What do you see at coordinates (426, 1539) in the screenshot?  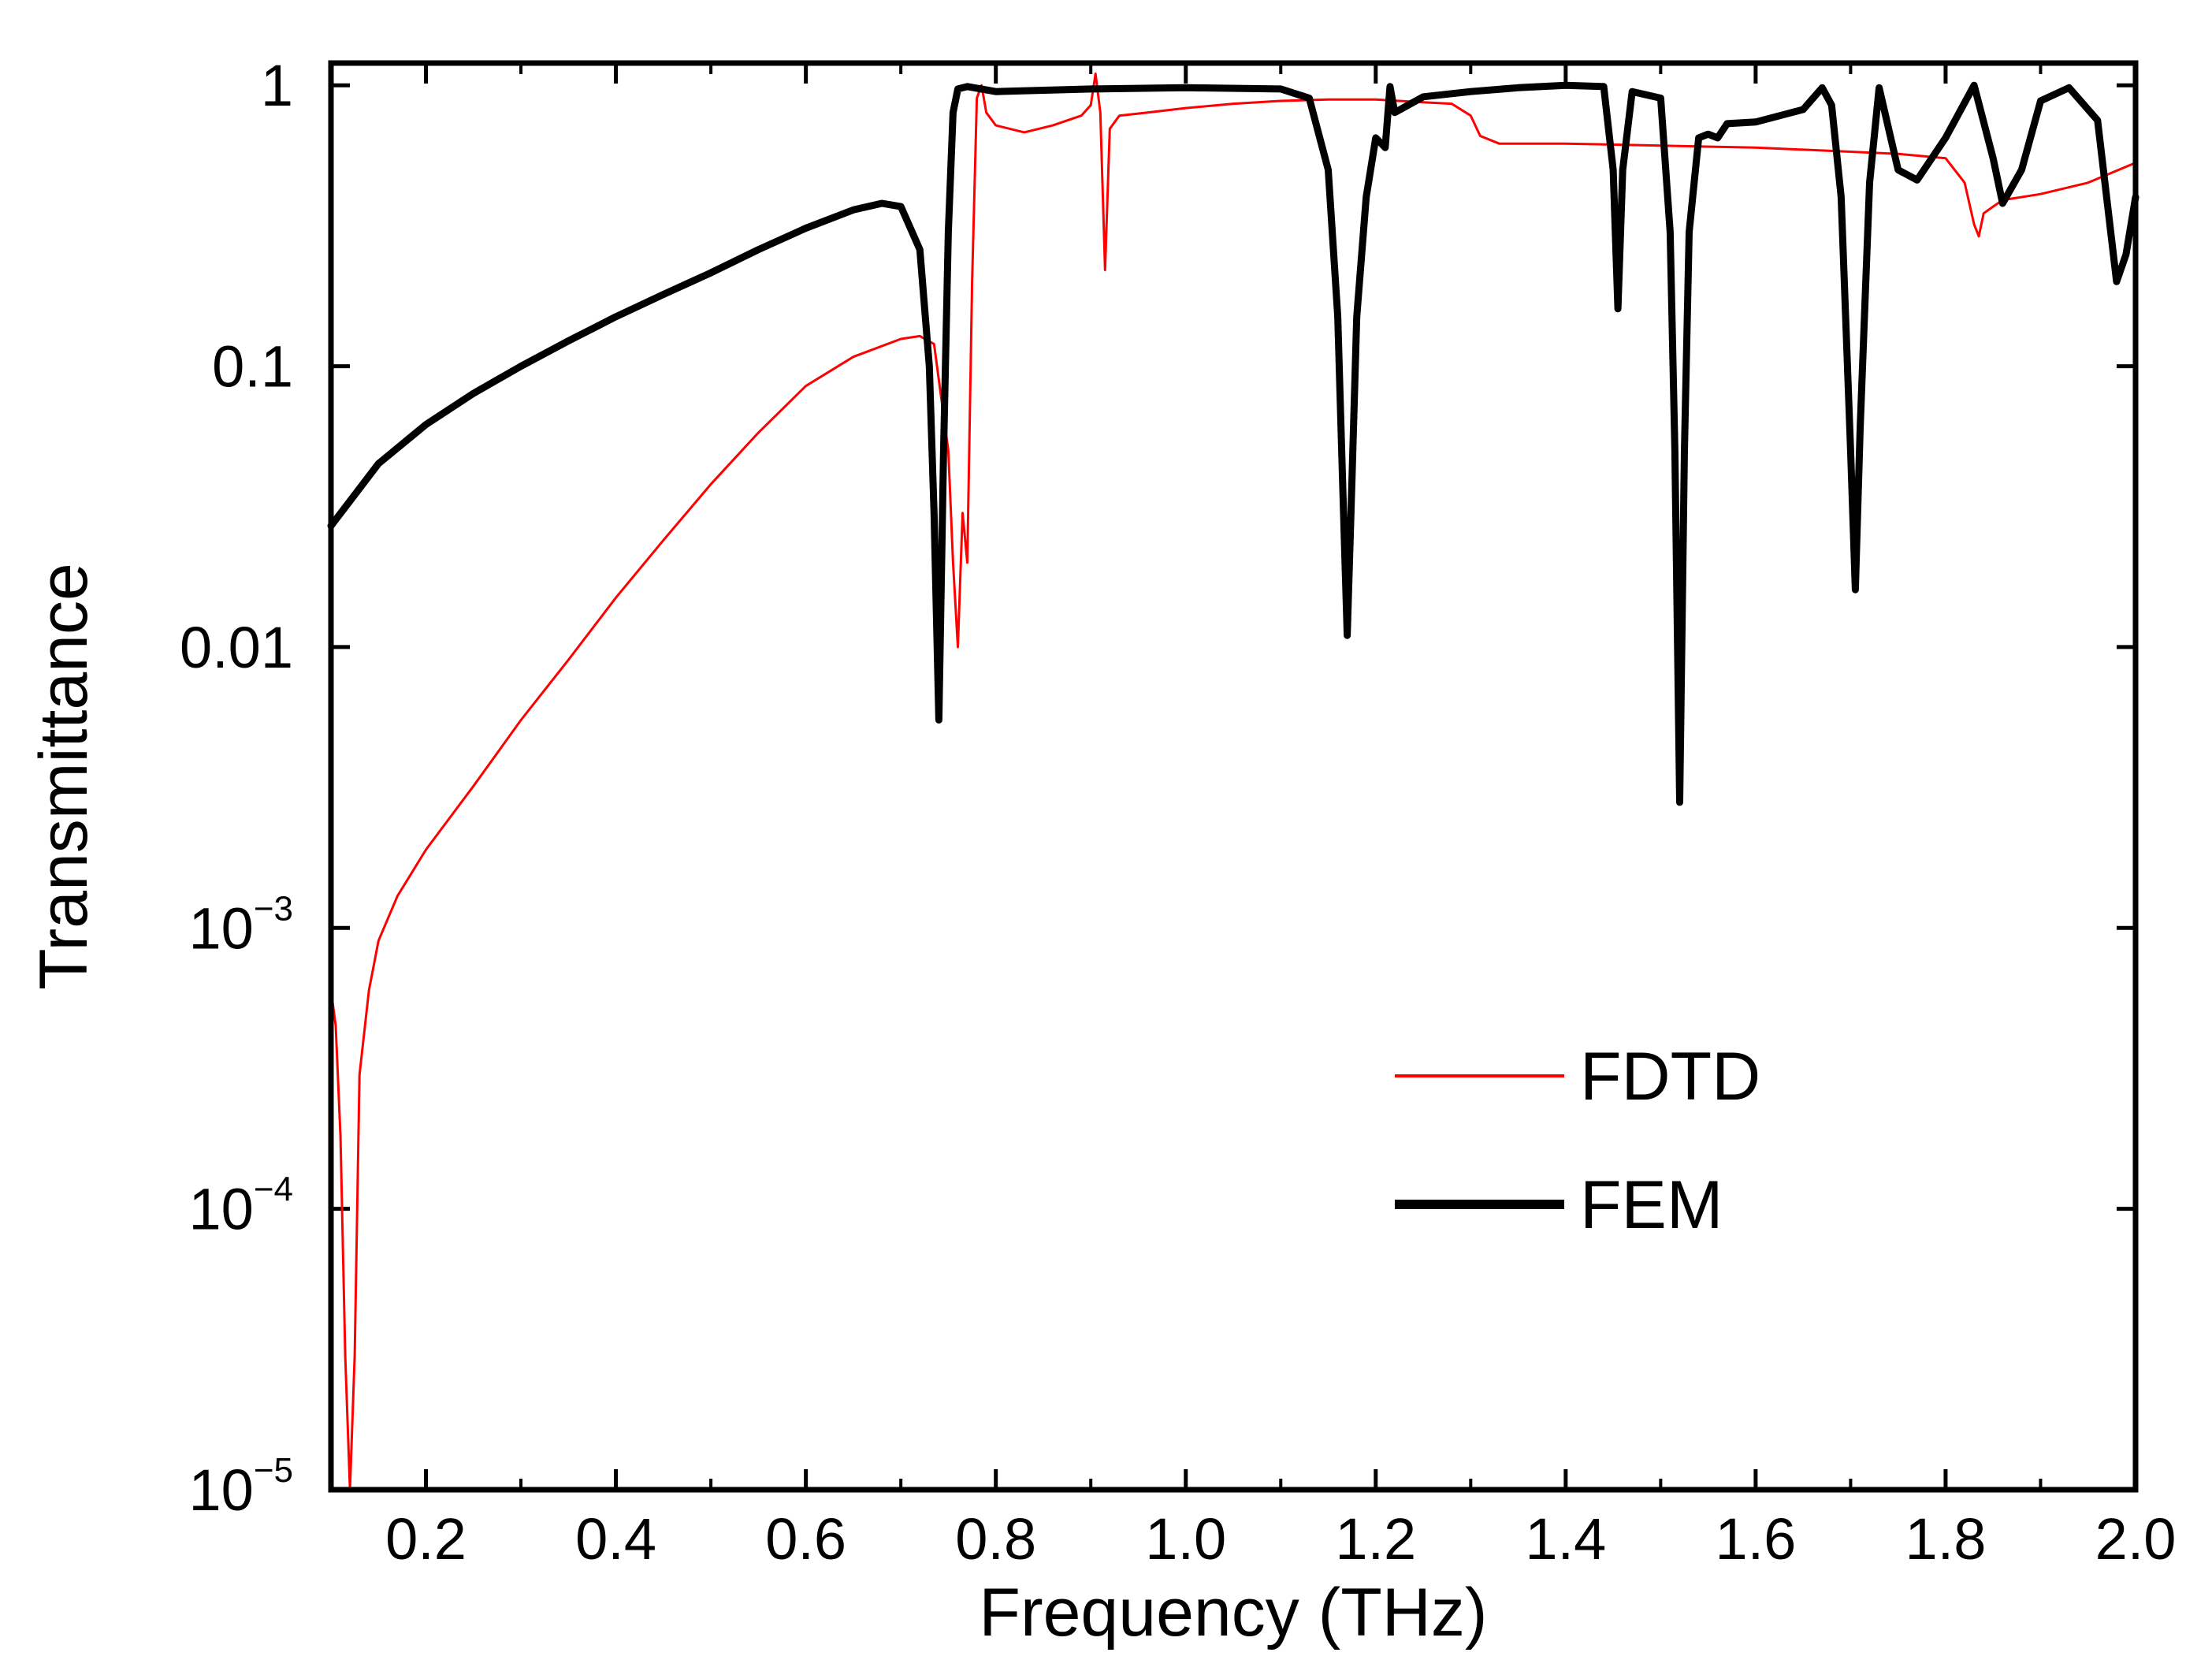 I see `x-tick-label: 0.2` at bounding box center [426, 1539].